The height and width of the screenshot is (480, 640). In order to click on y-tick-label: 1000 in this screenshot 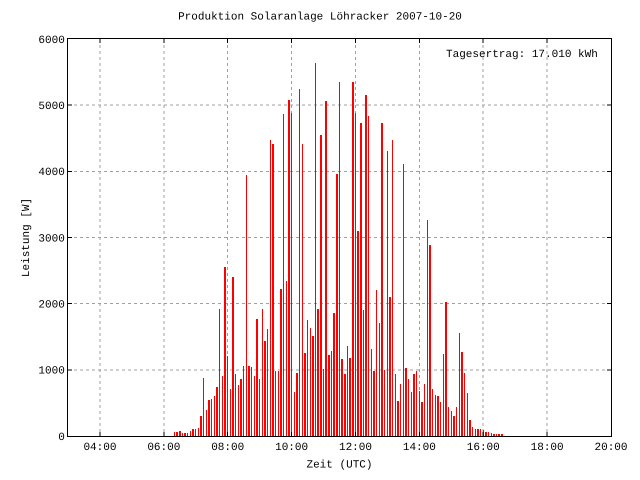, I will do `click(51, 372)`.